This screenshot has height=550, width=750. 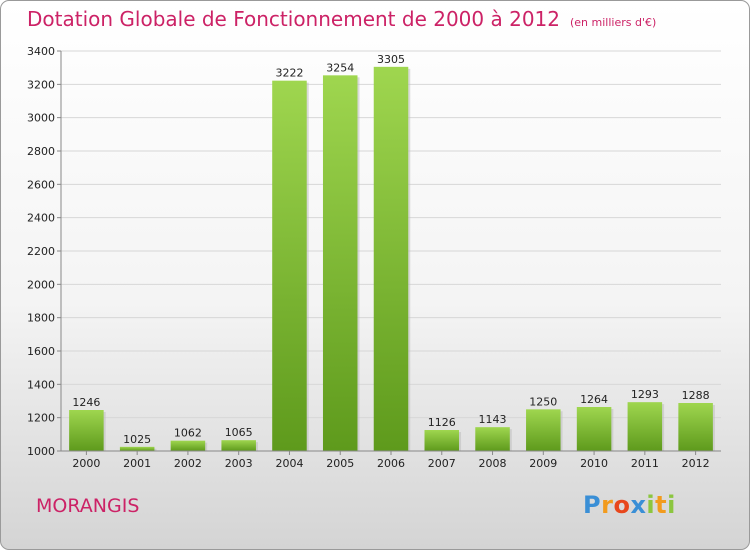 I want to click on x-tick-label: 2000, so click(x=86, y=463).